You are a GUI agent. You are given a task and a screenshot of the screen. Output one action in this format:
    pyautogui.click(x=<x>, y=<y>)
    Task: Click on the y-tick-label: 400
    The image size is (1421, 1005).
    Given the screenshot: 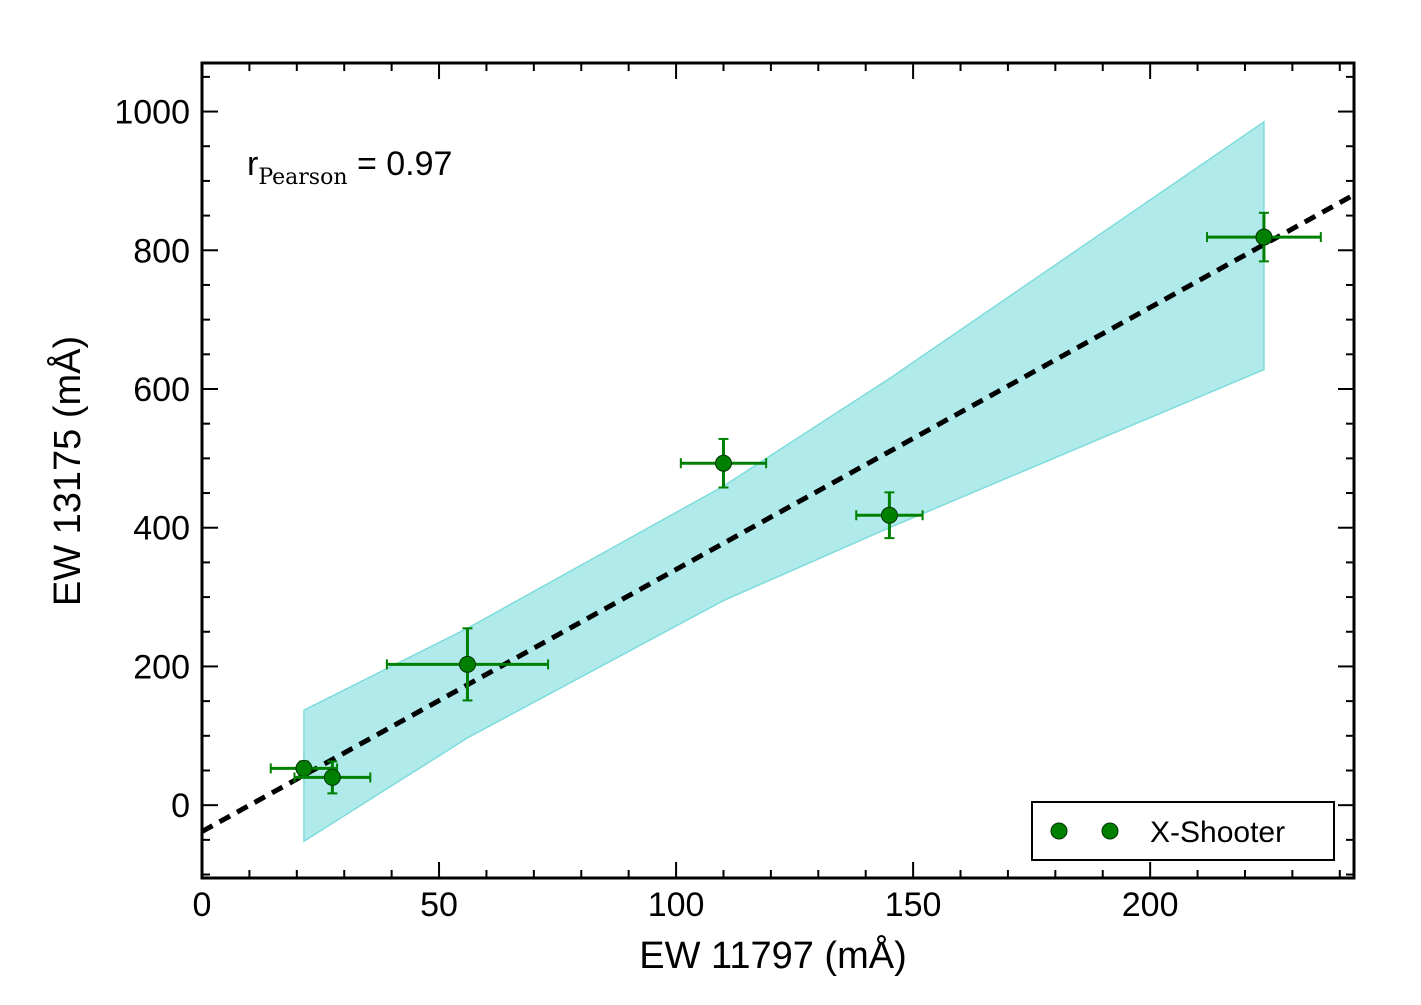 What is the action you would take?
    pyautogui.click(x=161, y=529)
    